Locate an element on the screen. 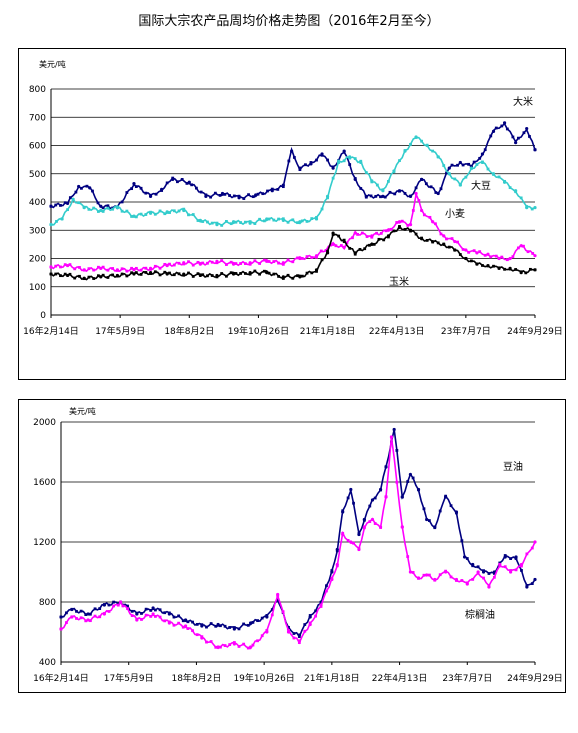 The width and height of the screenshot is (578, 733). x-tick-label: 23年7月7日 is located at coordinates (467, 678).